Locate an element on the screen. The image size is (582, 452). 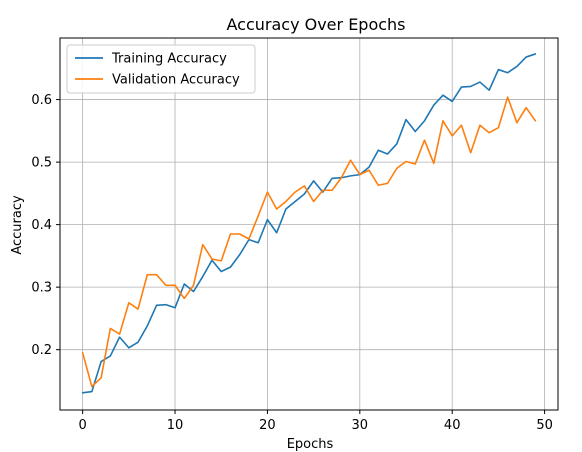
x-tick-label: 40 is located at coordinates (452, 425).